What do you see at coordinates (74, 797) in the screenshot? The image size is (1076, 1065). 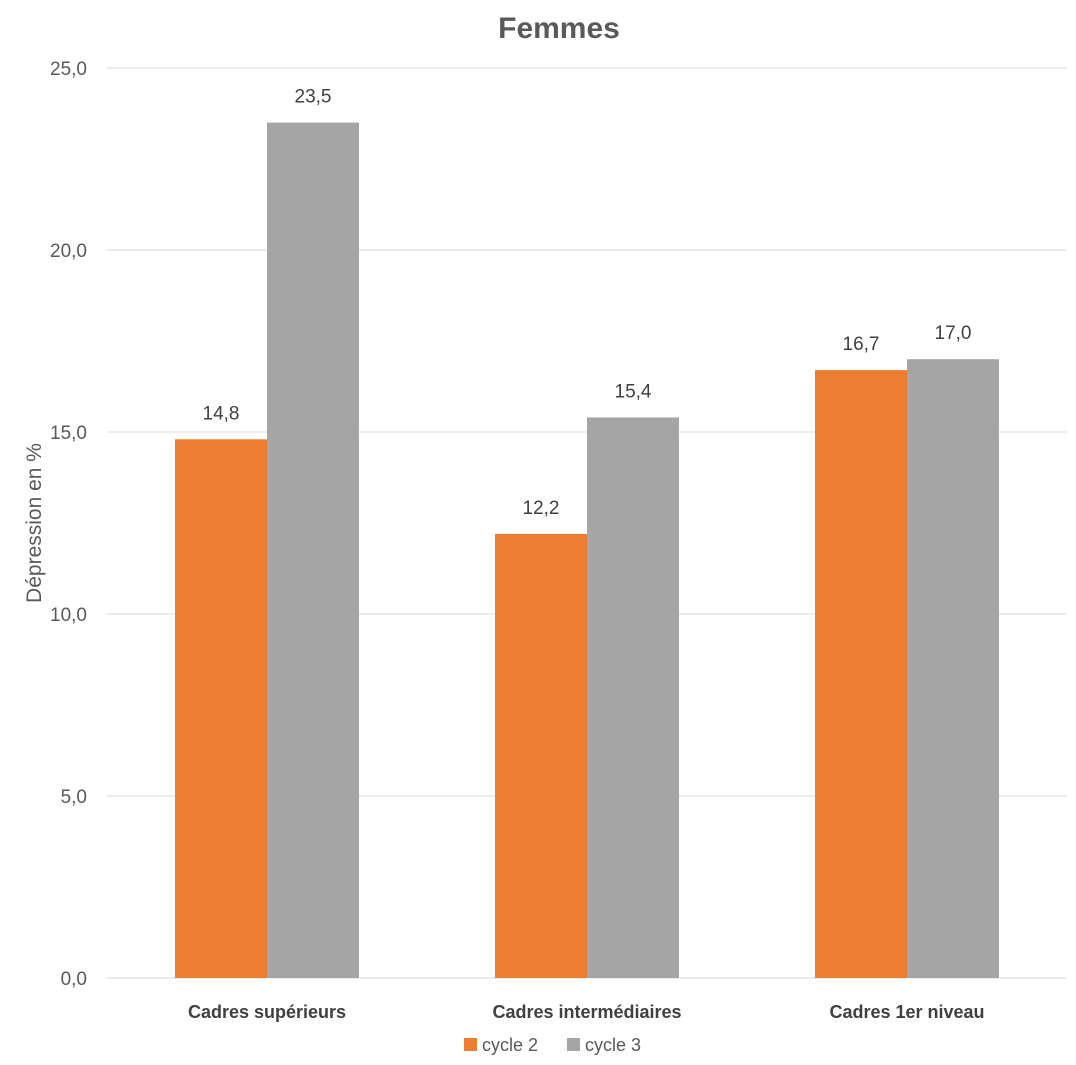 I see `y-tick-label: 5,0` at bounding box center [74, 797].